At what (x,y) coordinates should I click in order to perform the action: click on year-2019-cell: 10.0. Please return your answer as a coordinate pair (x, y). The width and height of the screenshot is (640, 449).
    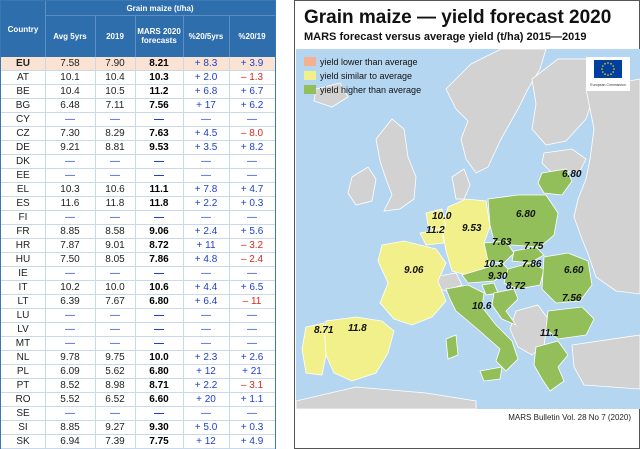
    Looking at the image, I should click on (115, 287).